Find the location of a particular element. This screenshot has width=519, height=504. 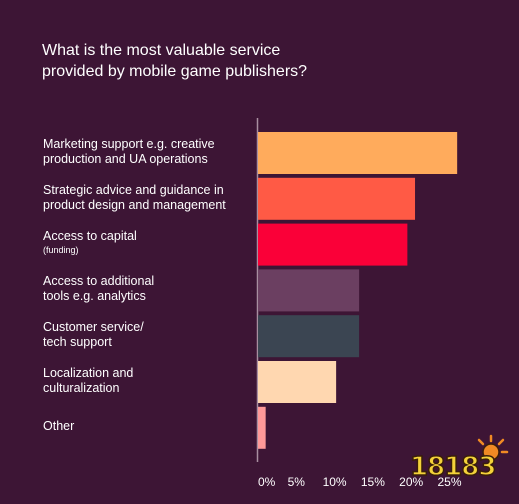

category-label-line-2: tools e.g. analytics is located at coordinates (94, 296).